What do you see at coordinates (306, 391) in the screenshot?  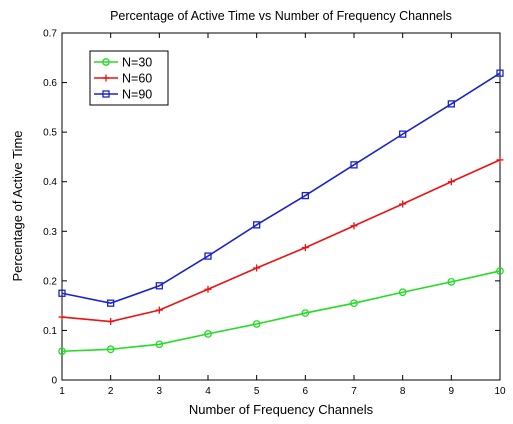 I see `x-tick-label: 6` at bounding box center [306, 391].